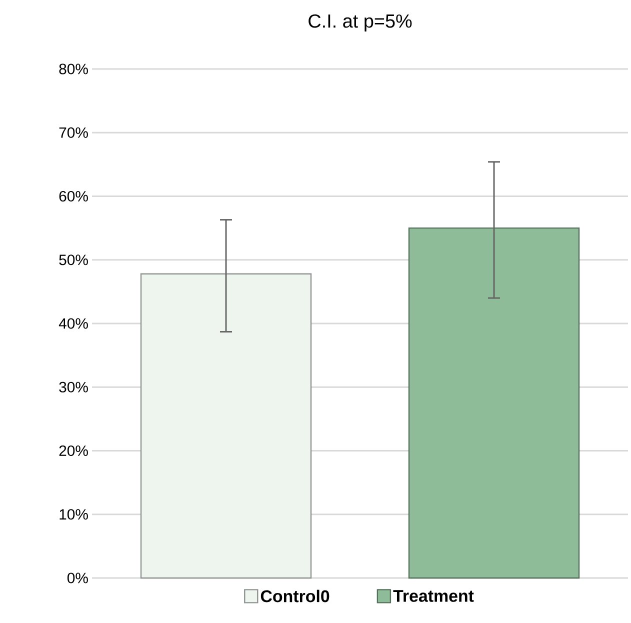 The image size is (631, 623). What do you see at coordinates (74, 514) in the screenshot?
I see `y-tick-label: 10%` at bounding box center [74, 514].